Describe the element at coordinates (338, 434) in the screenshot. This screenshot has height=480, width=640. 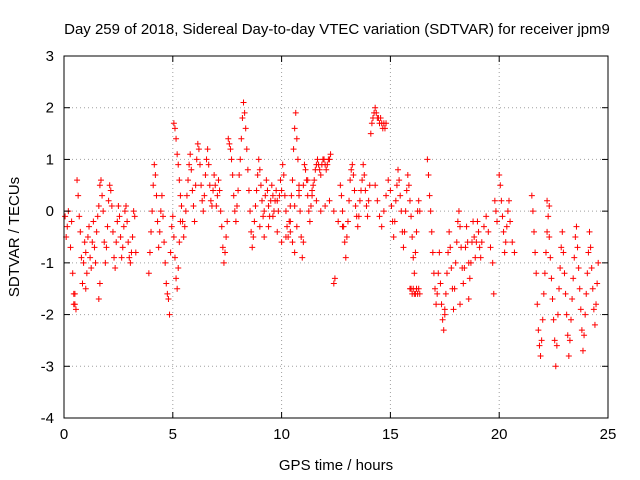
I see `x-tick-labels: 0 5 10 15 20 25` at that location.